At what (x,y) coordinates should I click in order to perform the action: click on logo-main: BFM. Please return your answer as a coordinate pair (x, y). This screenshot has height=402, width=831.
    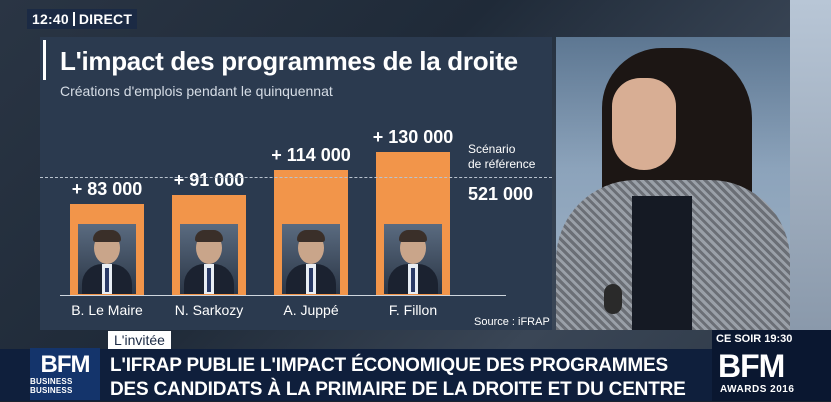
    Looking at the image, I should click on (65, 364).